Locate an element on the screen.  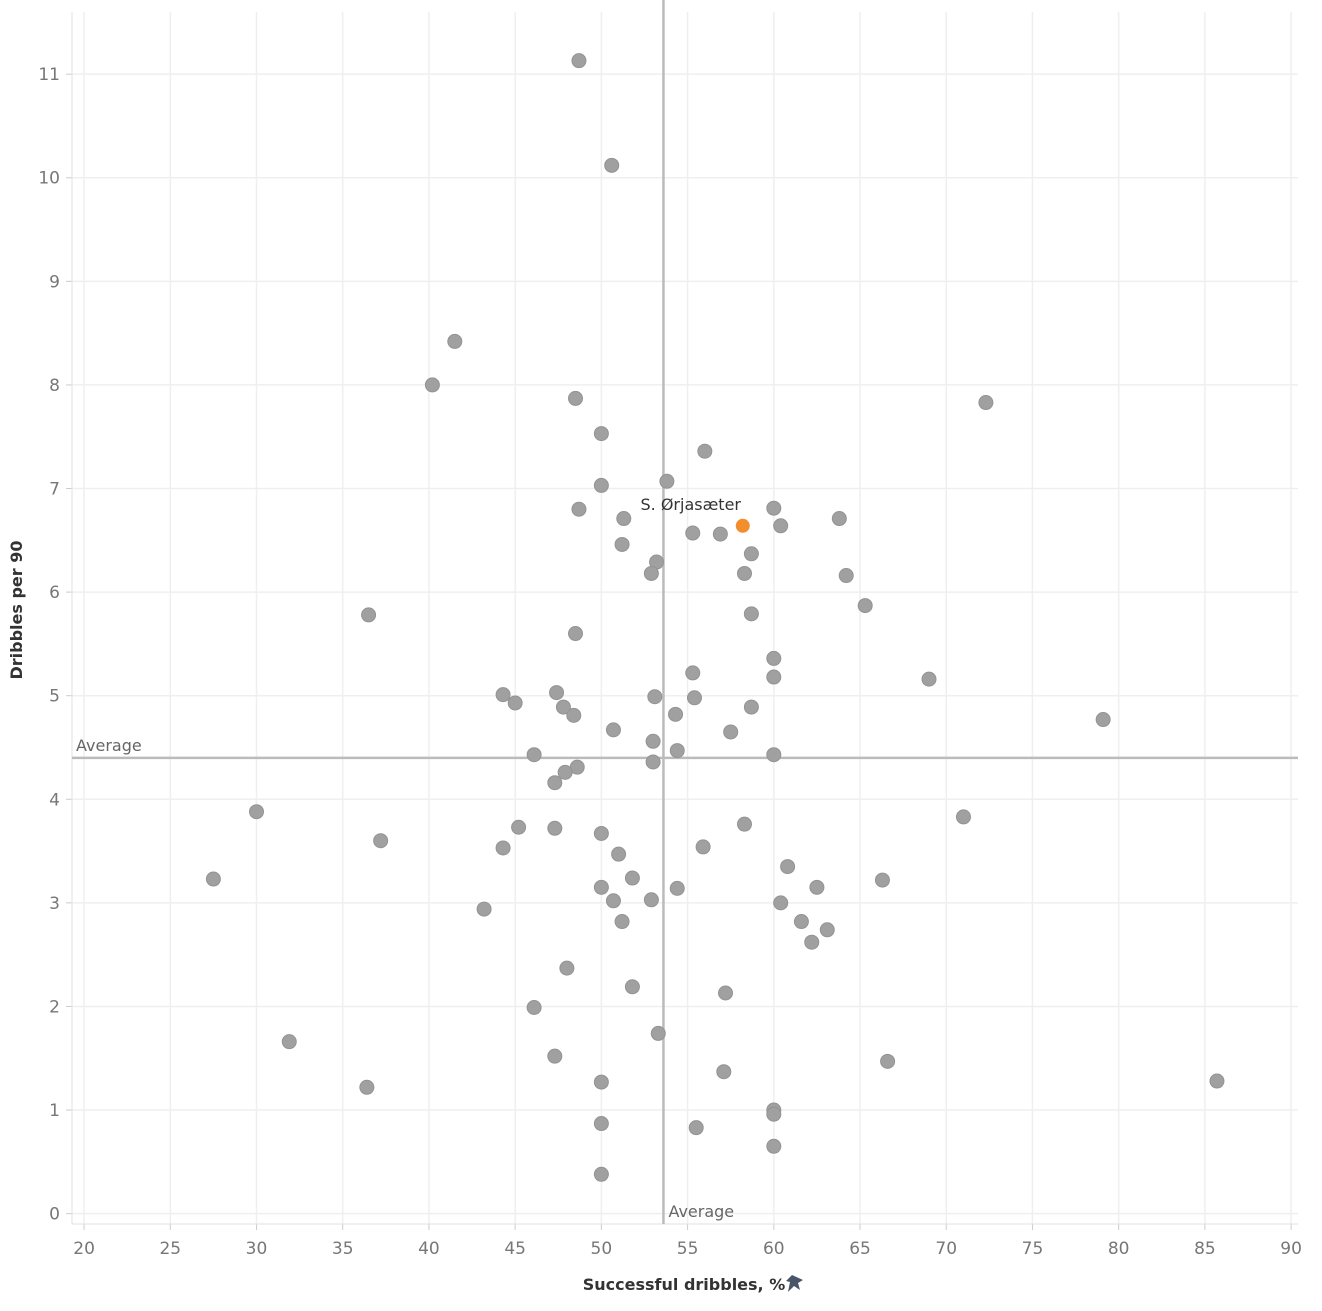
pin-icon is located at coordinates (794, 1283).